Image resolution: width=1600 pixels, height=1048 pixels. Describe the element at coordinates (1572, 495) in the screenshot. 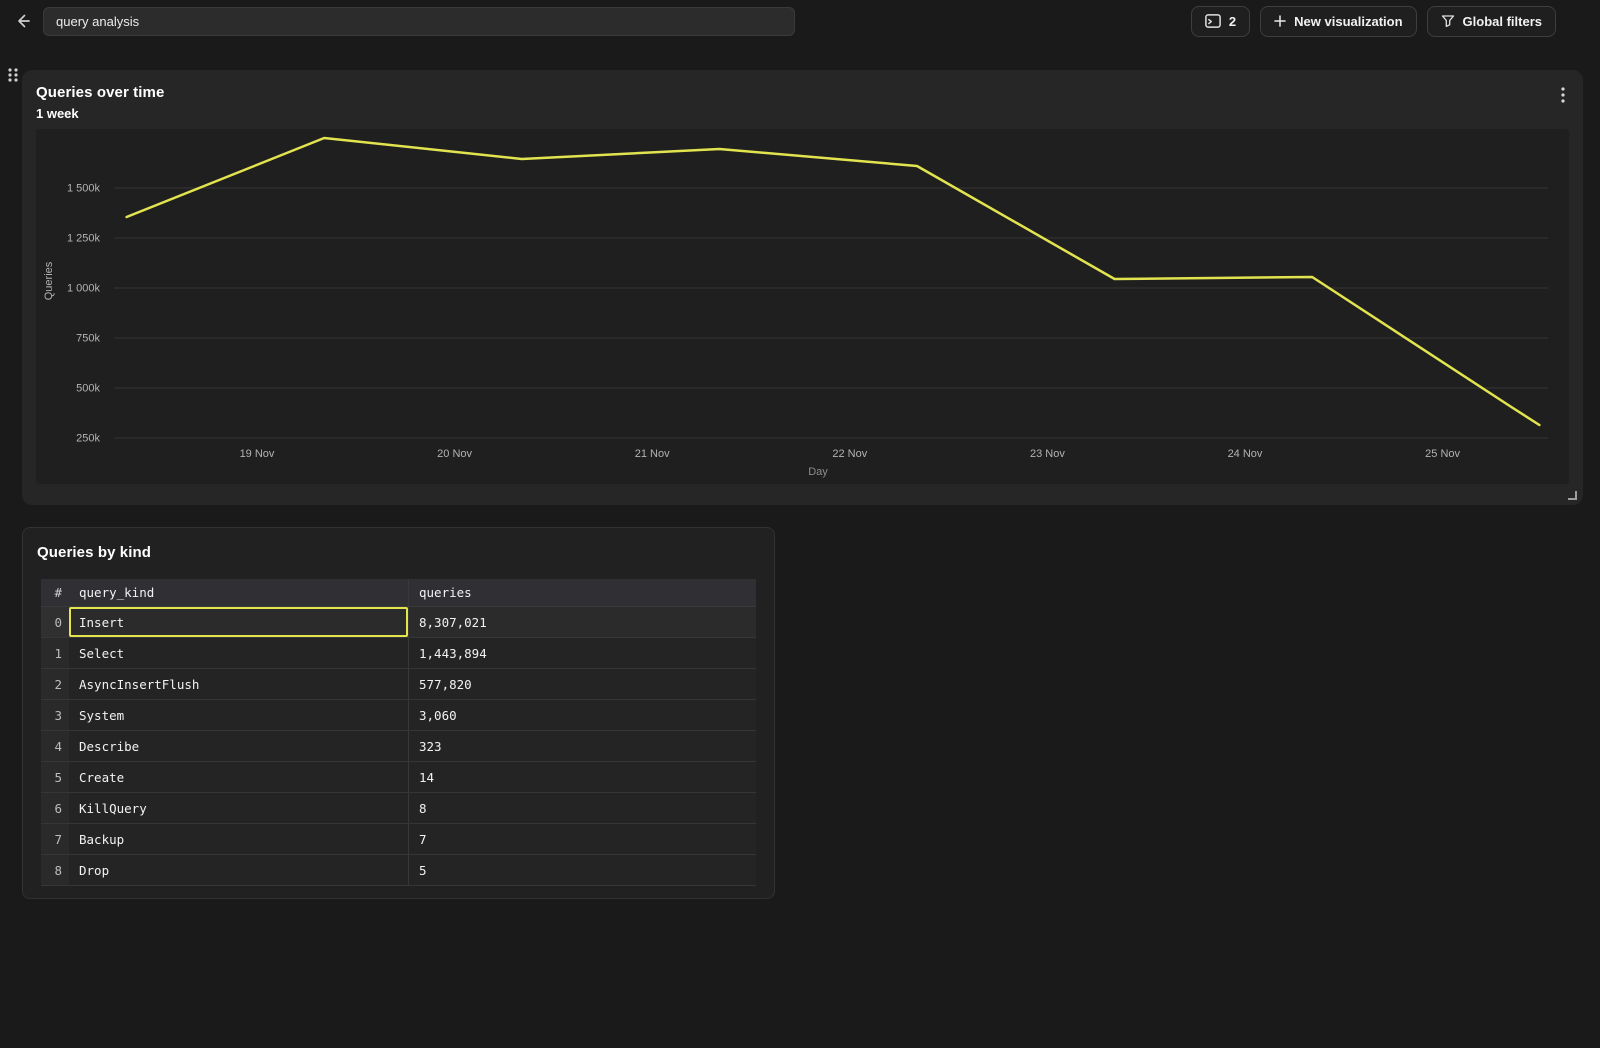

I see `resize-corner-handle` at that location.